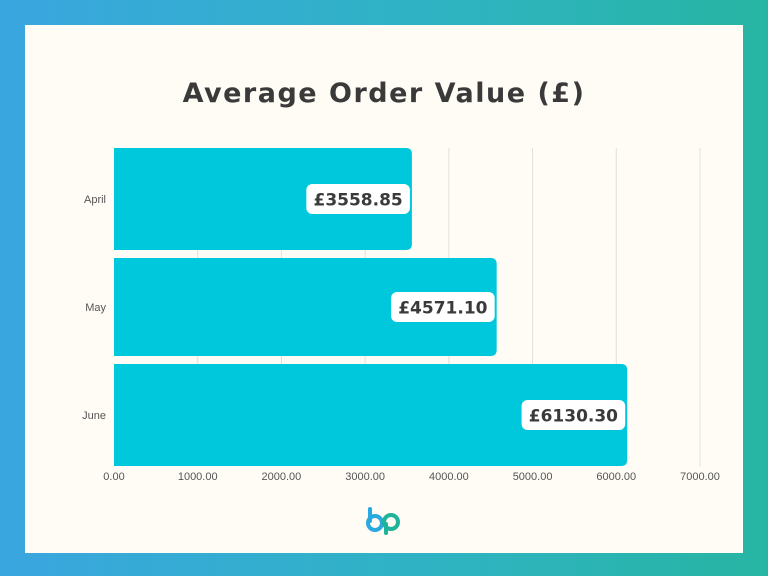  I want to click on y-tick-label: April, so click(95, 200).